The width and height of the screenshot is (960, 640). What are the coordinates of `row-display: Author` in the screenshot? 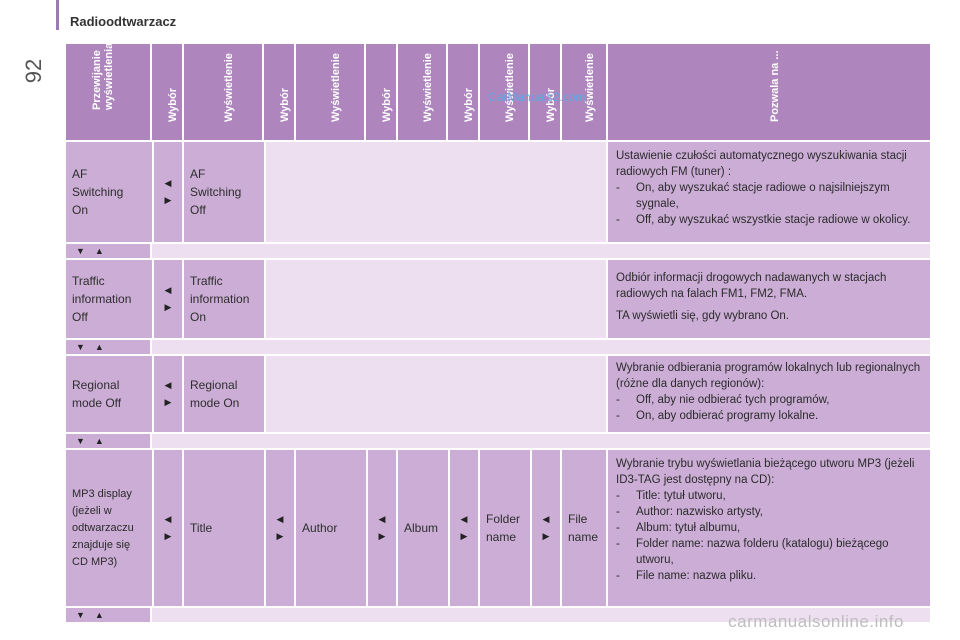 It's located at (331, 528).